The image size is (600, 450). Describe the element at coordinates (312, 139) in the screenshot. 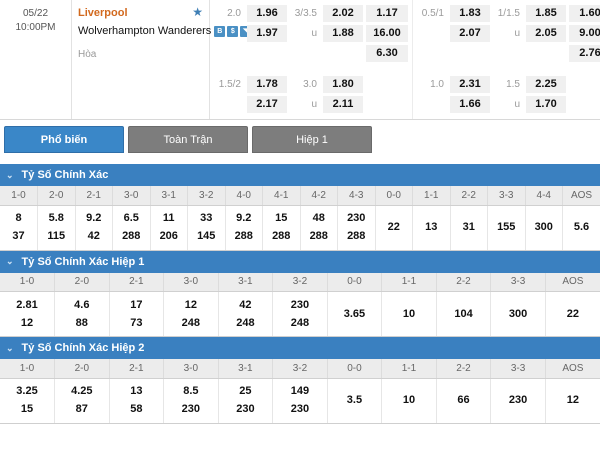

I see `tab-hiep-1: Hiệp 1` at that location.